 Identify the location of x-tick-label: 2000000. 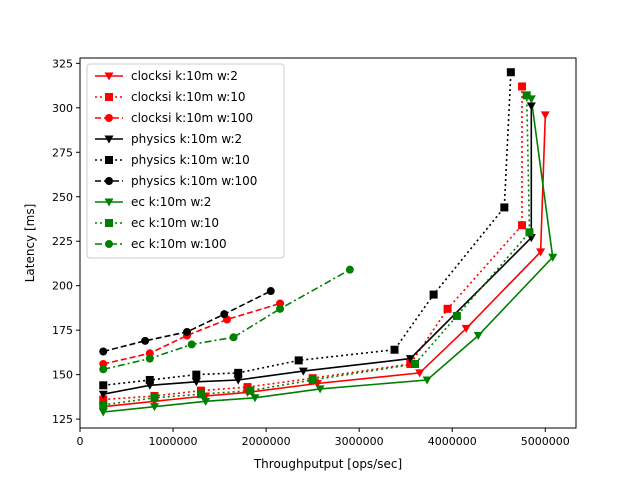
(266, 441).